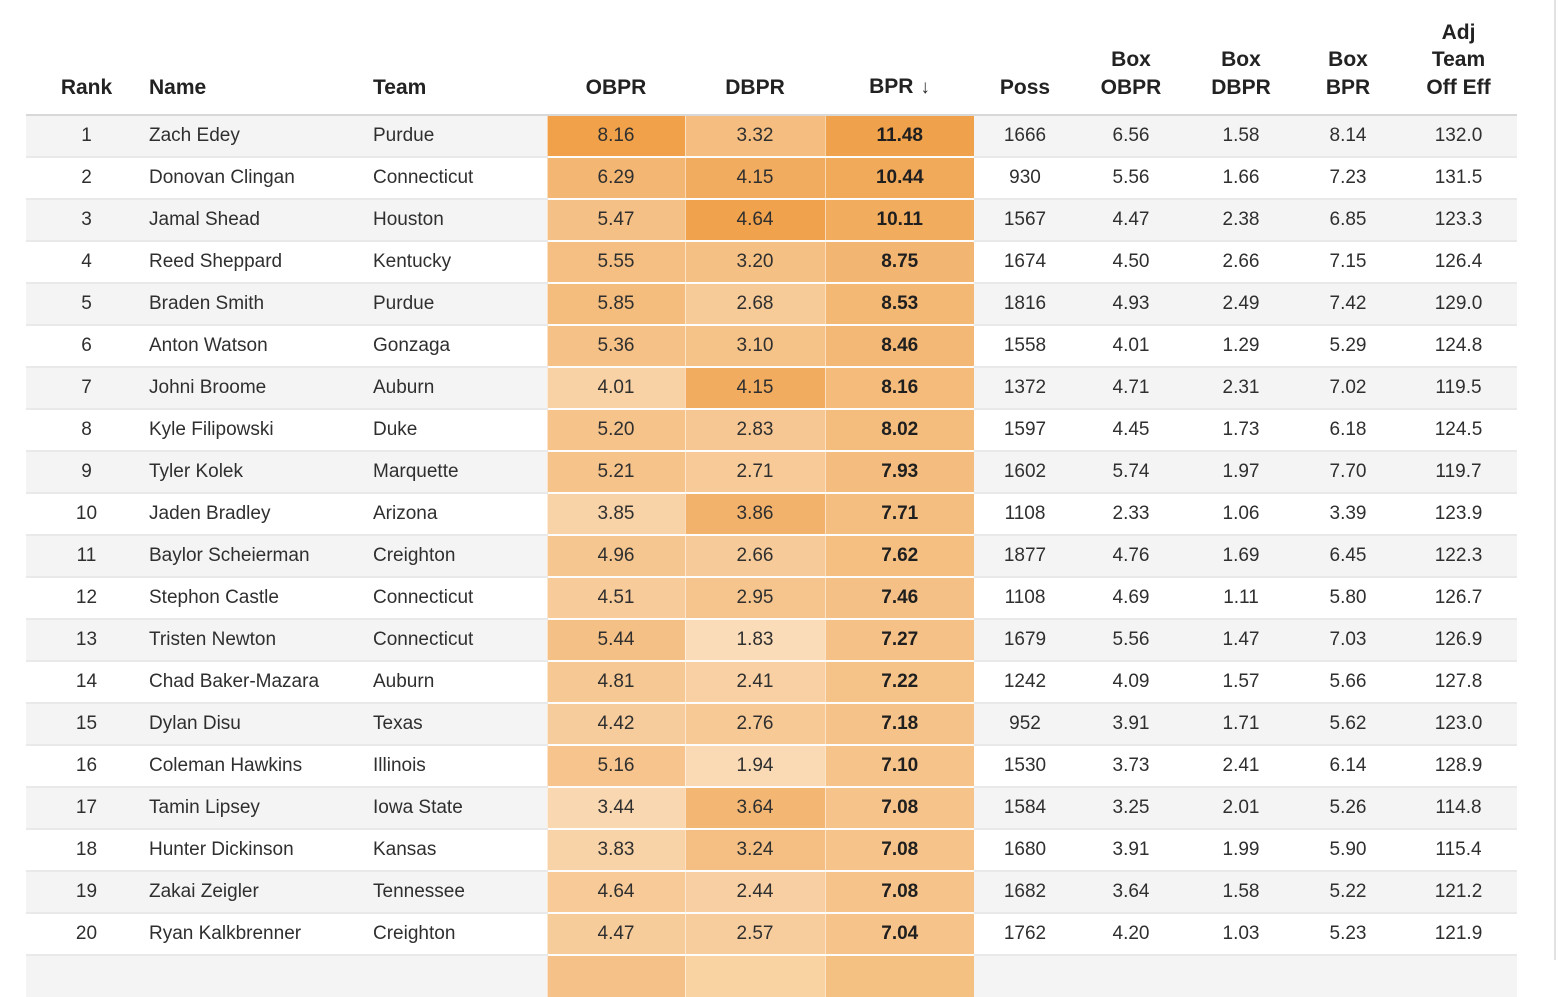 Image resolution: width=1561 pixels, height=997 pixels. Describe the element at coordinates (1025, 975) in the screenshot. I see `poss-cell` at that location.